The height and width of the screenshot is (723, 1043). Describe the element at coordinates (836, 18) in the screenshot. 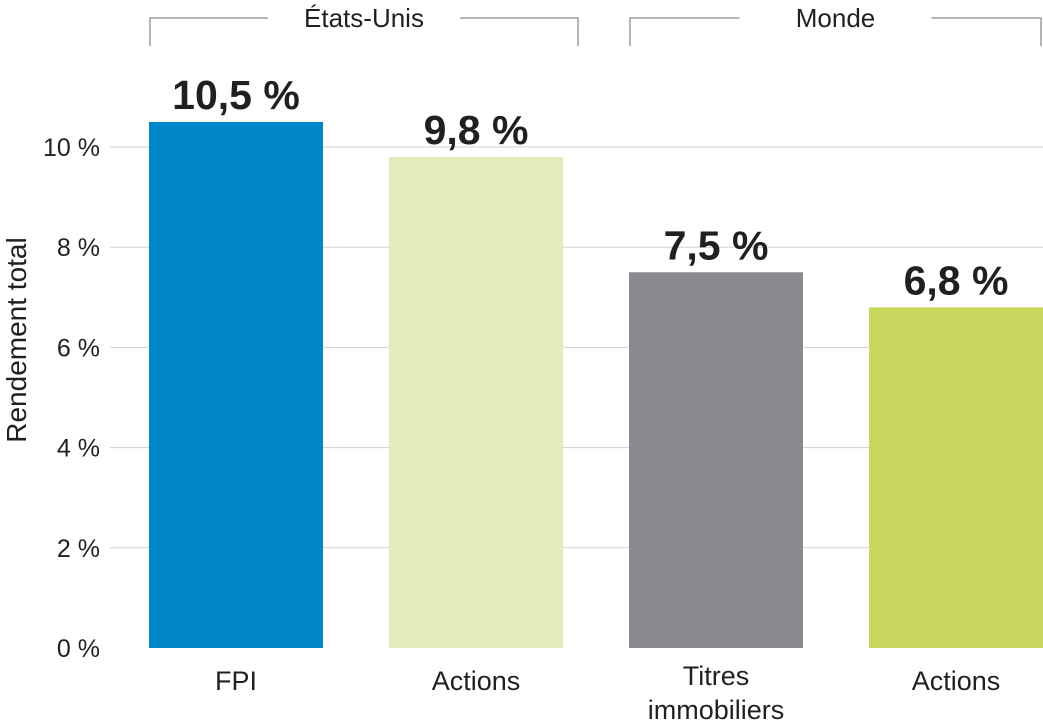

I see `group-label: Monde` at that location.